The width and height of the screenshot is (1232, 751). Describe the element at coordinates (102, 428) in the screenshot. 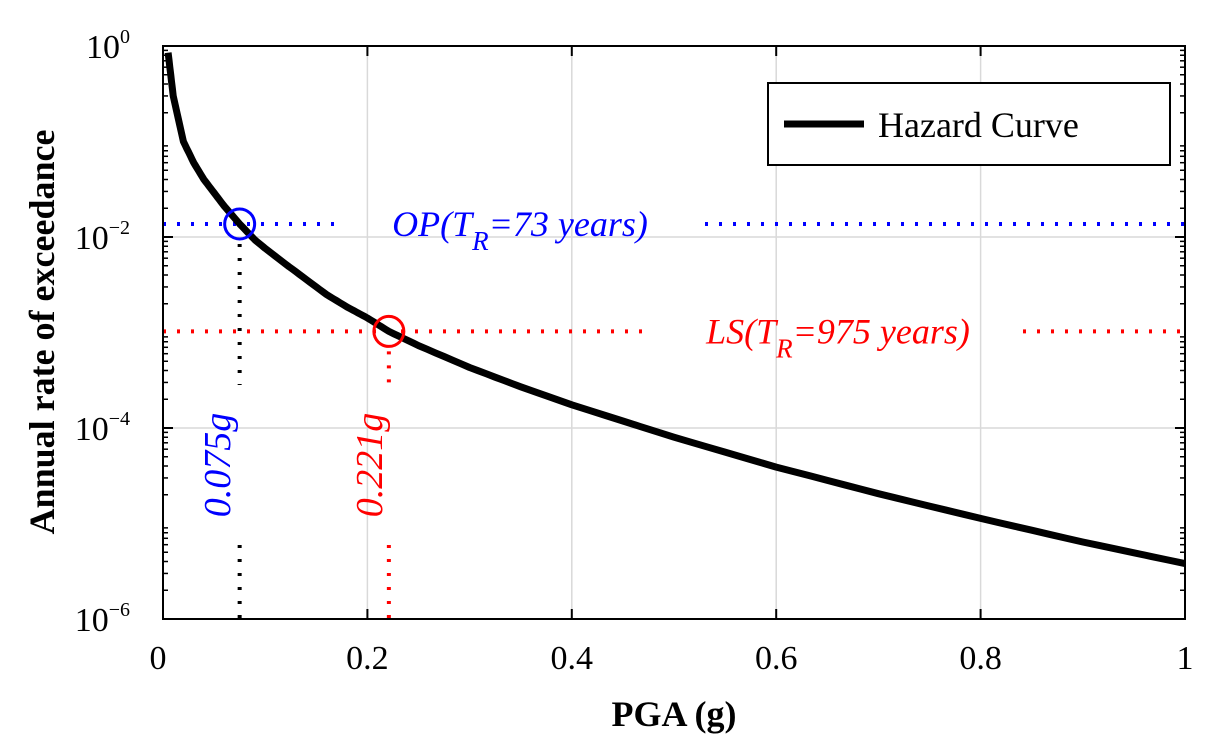

I see `y-tick-label: 10⁻⁴` at that location.